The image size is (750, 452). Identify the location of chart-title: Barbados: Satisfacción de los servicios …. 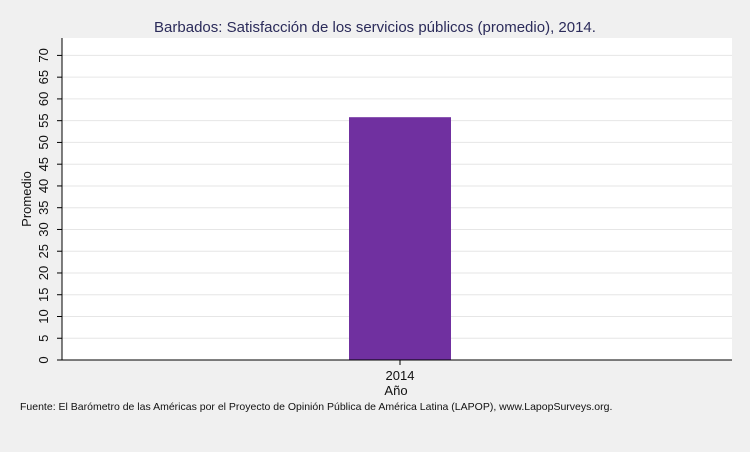
(375, 27).